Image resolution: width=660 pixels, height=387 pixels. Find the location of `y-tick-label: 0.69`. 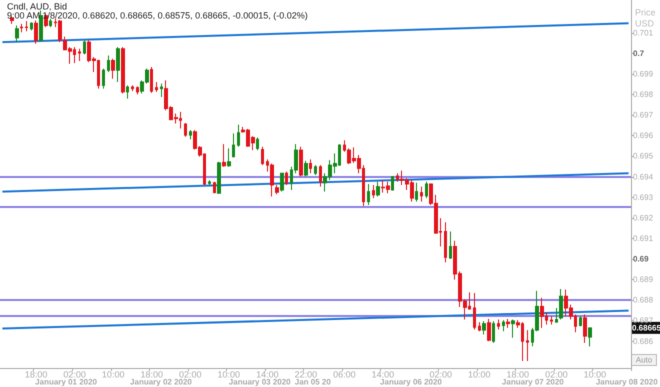

y-tick-label: 0.69 is located at coordinates (641, 259).